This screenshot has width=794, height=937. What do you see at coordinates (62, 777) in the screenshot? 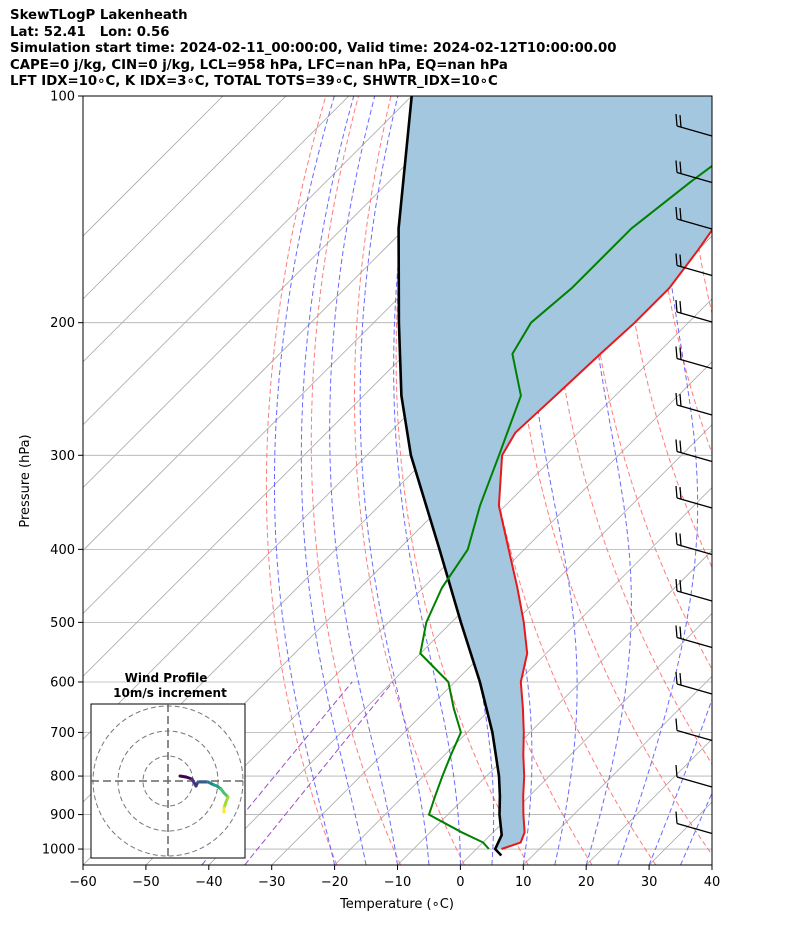
I see `y-tick-label: 800` at bounding box center [62, 777].